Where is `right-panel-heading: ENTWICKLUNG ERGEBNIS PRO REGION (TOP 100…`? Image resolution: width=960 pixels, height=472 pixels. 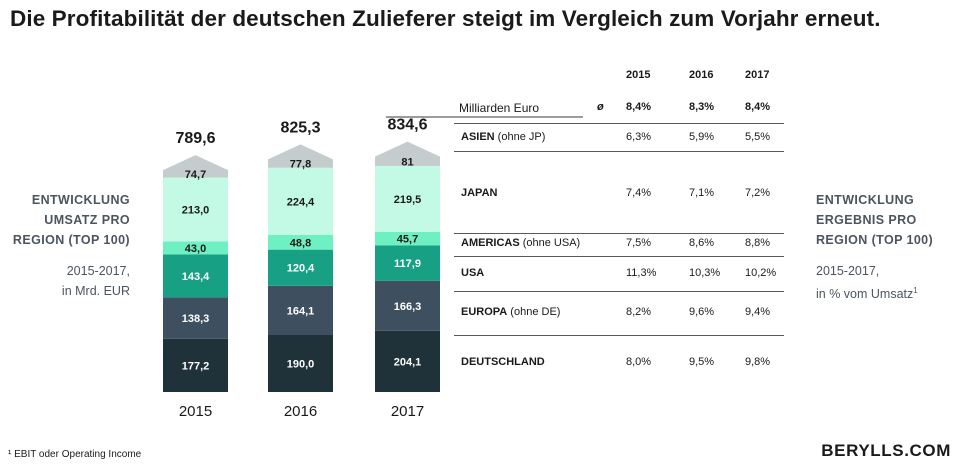
right-panel-heading: ENTWICKLUNG ERGEBNIS PRO REGION (TOP 100… is located at coordinates (886, 220).